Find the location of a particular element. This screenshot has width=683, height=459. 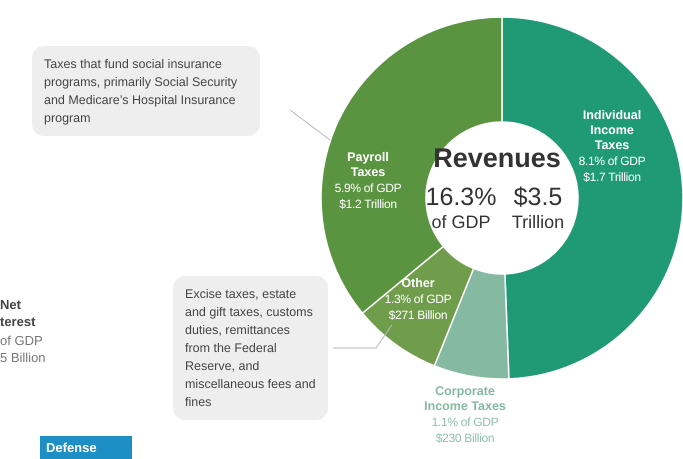

text: Taxes that fund social insurance programs, primarily Social Security and Medicare’s Hospital Insurance program is located at coordinates (146, 91).